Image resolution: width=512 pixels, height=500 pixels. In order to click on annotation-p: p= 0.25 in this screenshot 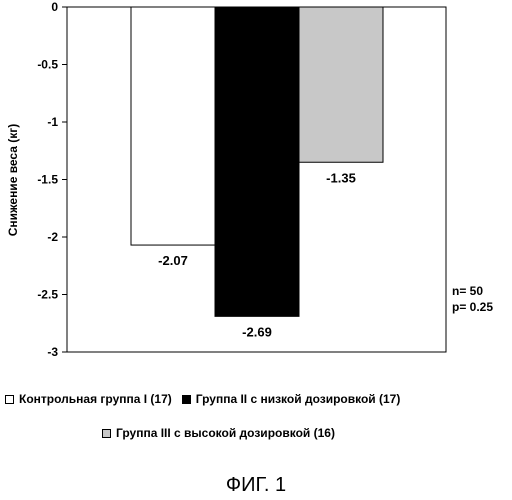, I will do `click(472, 307)`.